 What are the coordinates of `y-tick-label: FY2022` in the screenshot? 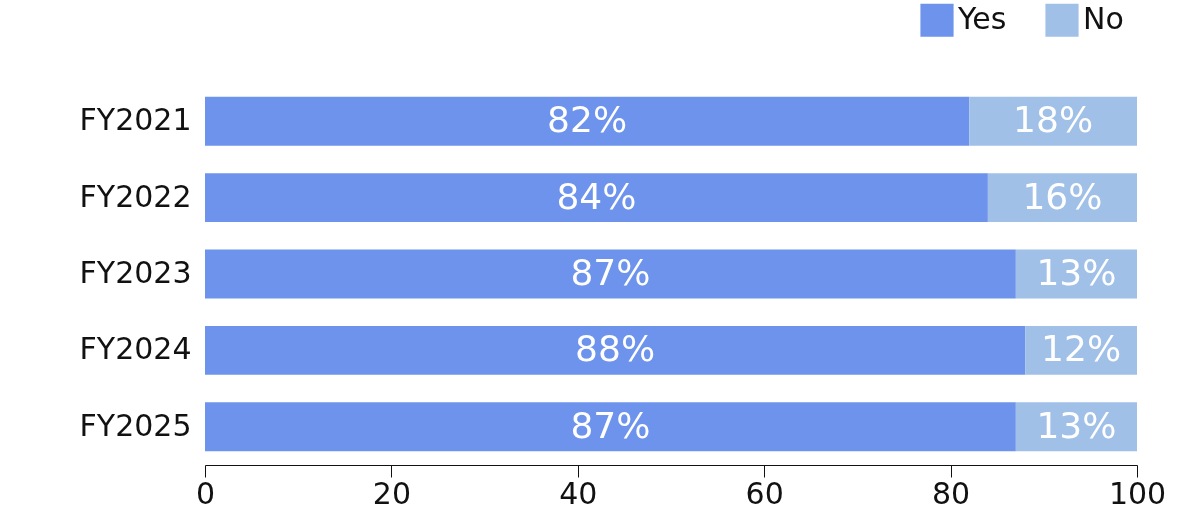 It's located at (135, 196).